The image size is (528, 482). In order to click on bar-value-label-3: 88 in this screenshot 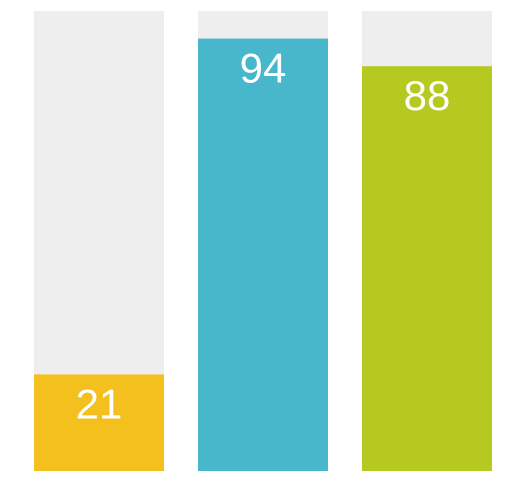, I will do `click(427, 95)`.